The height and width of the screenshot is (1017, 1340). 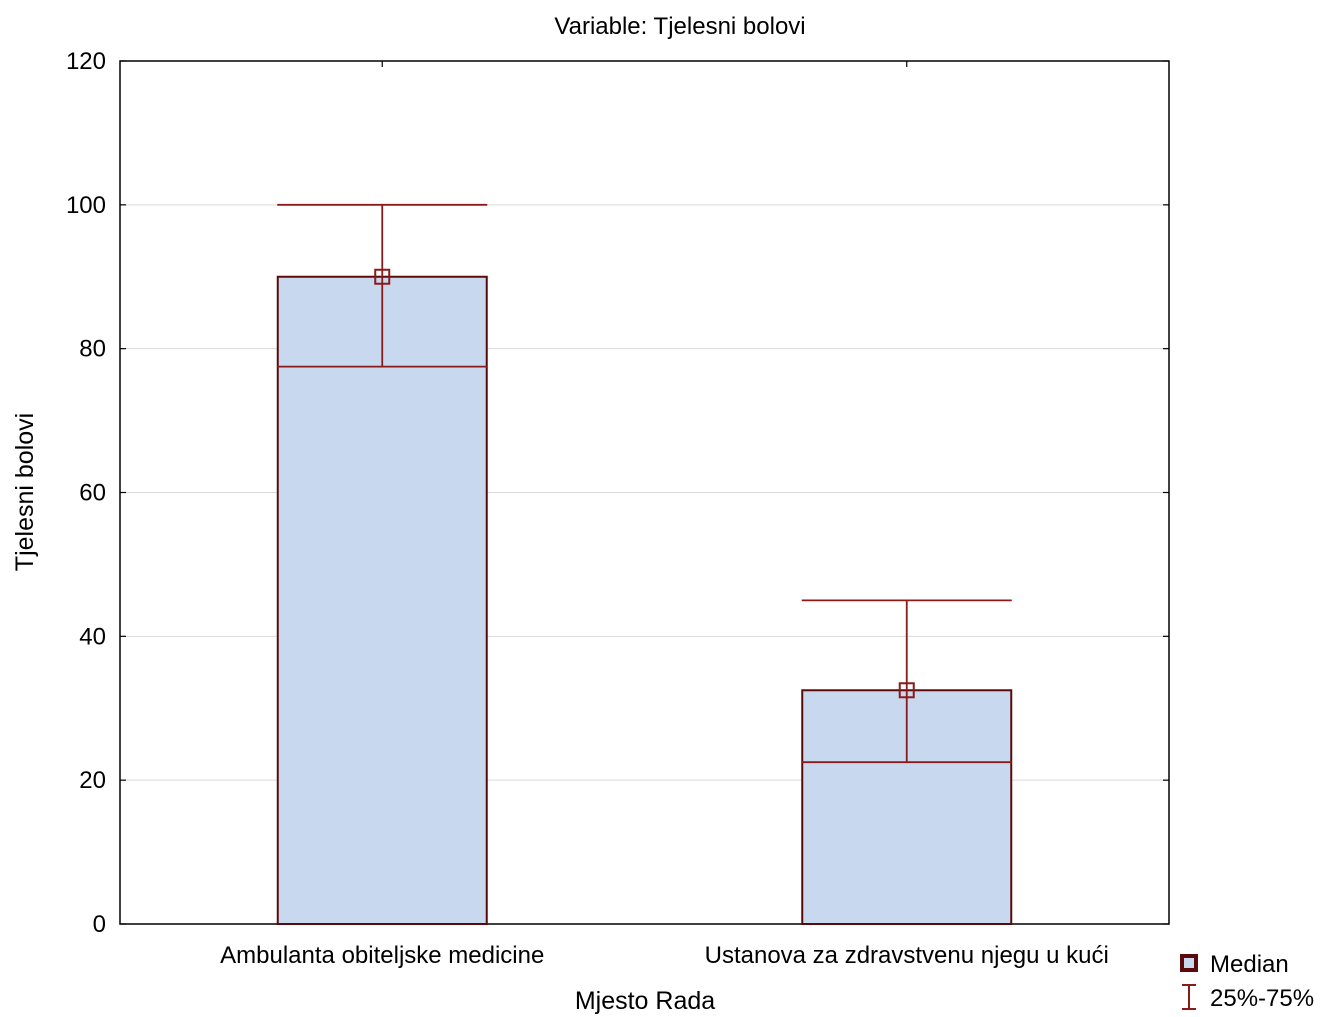 What do you see at coordinates (382, 955) in the screenshot?
I see `x-category-label: Ambulanta obiteljske medicine` at bounding box center [382, 955].